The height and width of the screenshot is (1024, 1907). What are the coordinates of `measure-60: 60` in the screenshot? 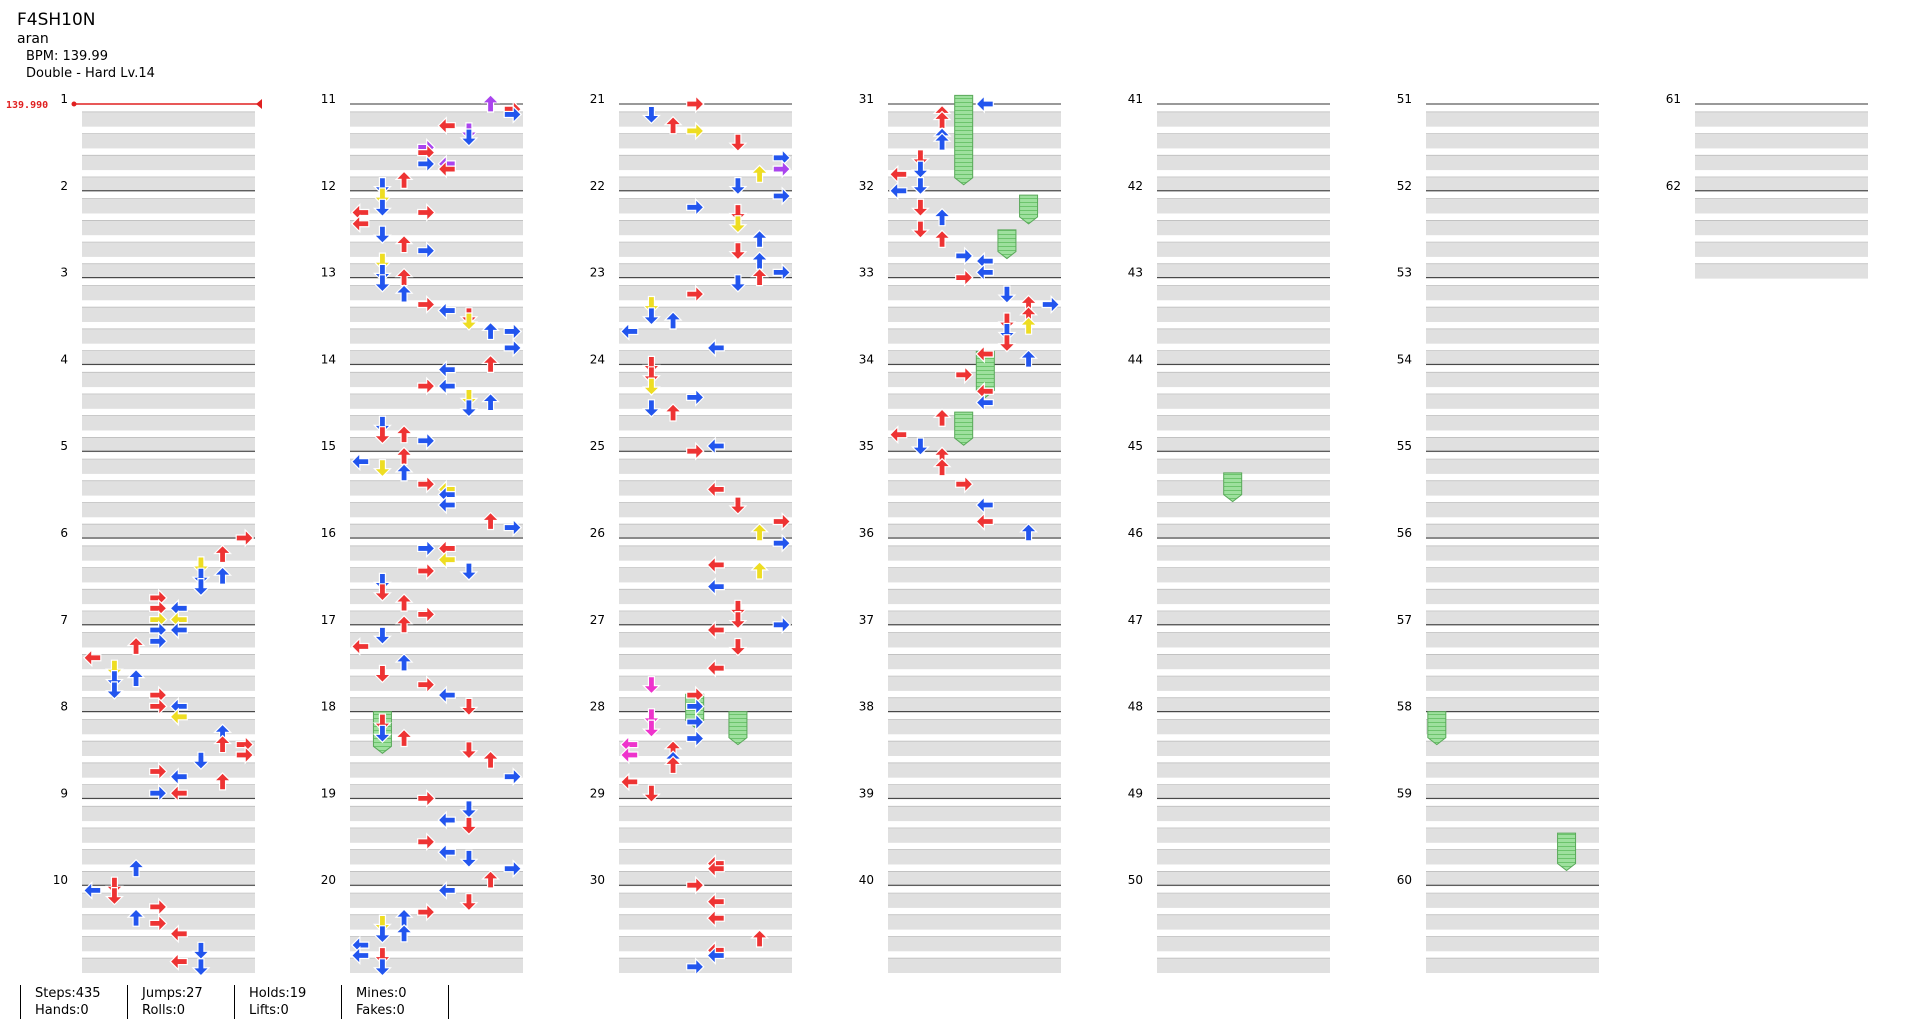 It's located at (1498, 923).